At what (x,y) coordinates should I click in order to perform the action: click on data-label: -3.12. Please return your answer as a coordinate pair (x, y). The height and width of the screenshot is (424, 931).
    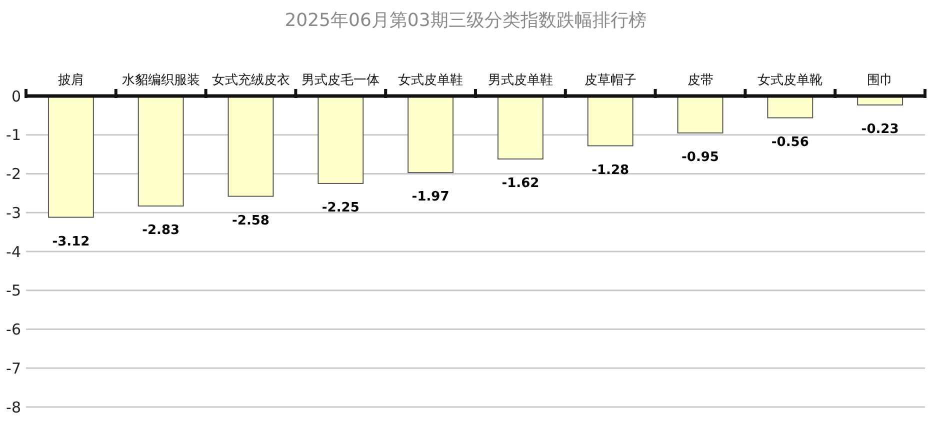
    Looking at the image, I should click on (71, 242).